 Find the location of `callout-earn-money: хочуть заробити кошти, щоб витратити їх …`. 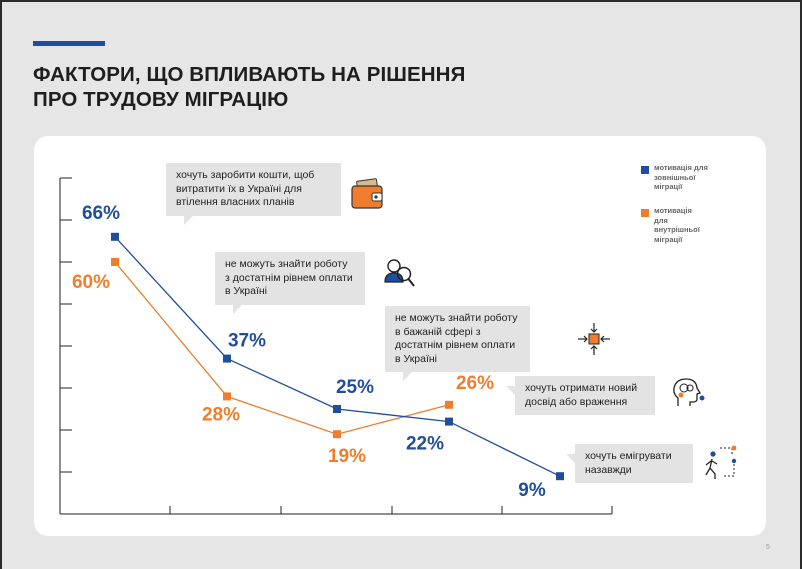

callout-earn-money: хочуть заробити кошти, щоб витратити їх … is located at coordinates (253, 193).